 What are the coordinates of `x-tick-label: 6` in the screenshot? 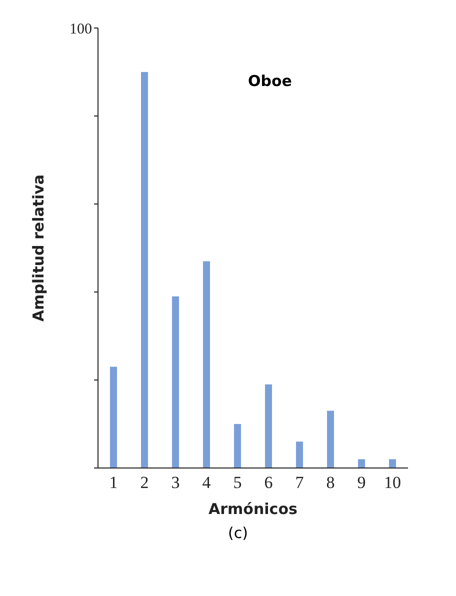 It's located at (268, 482).